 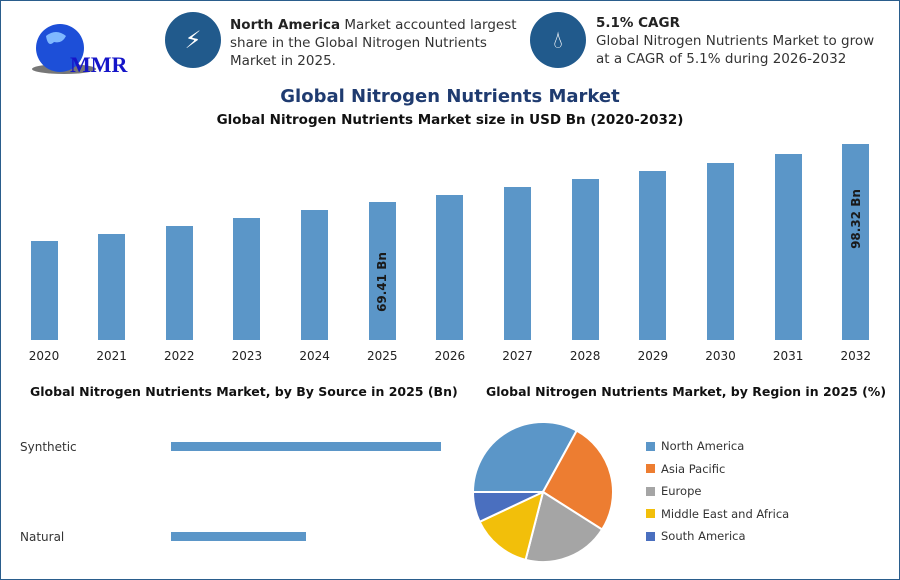 I want to click on bar-2030, so click(x=720, y=251).